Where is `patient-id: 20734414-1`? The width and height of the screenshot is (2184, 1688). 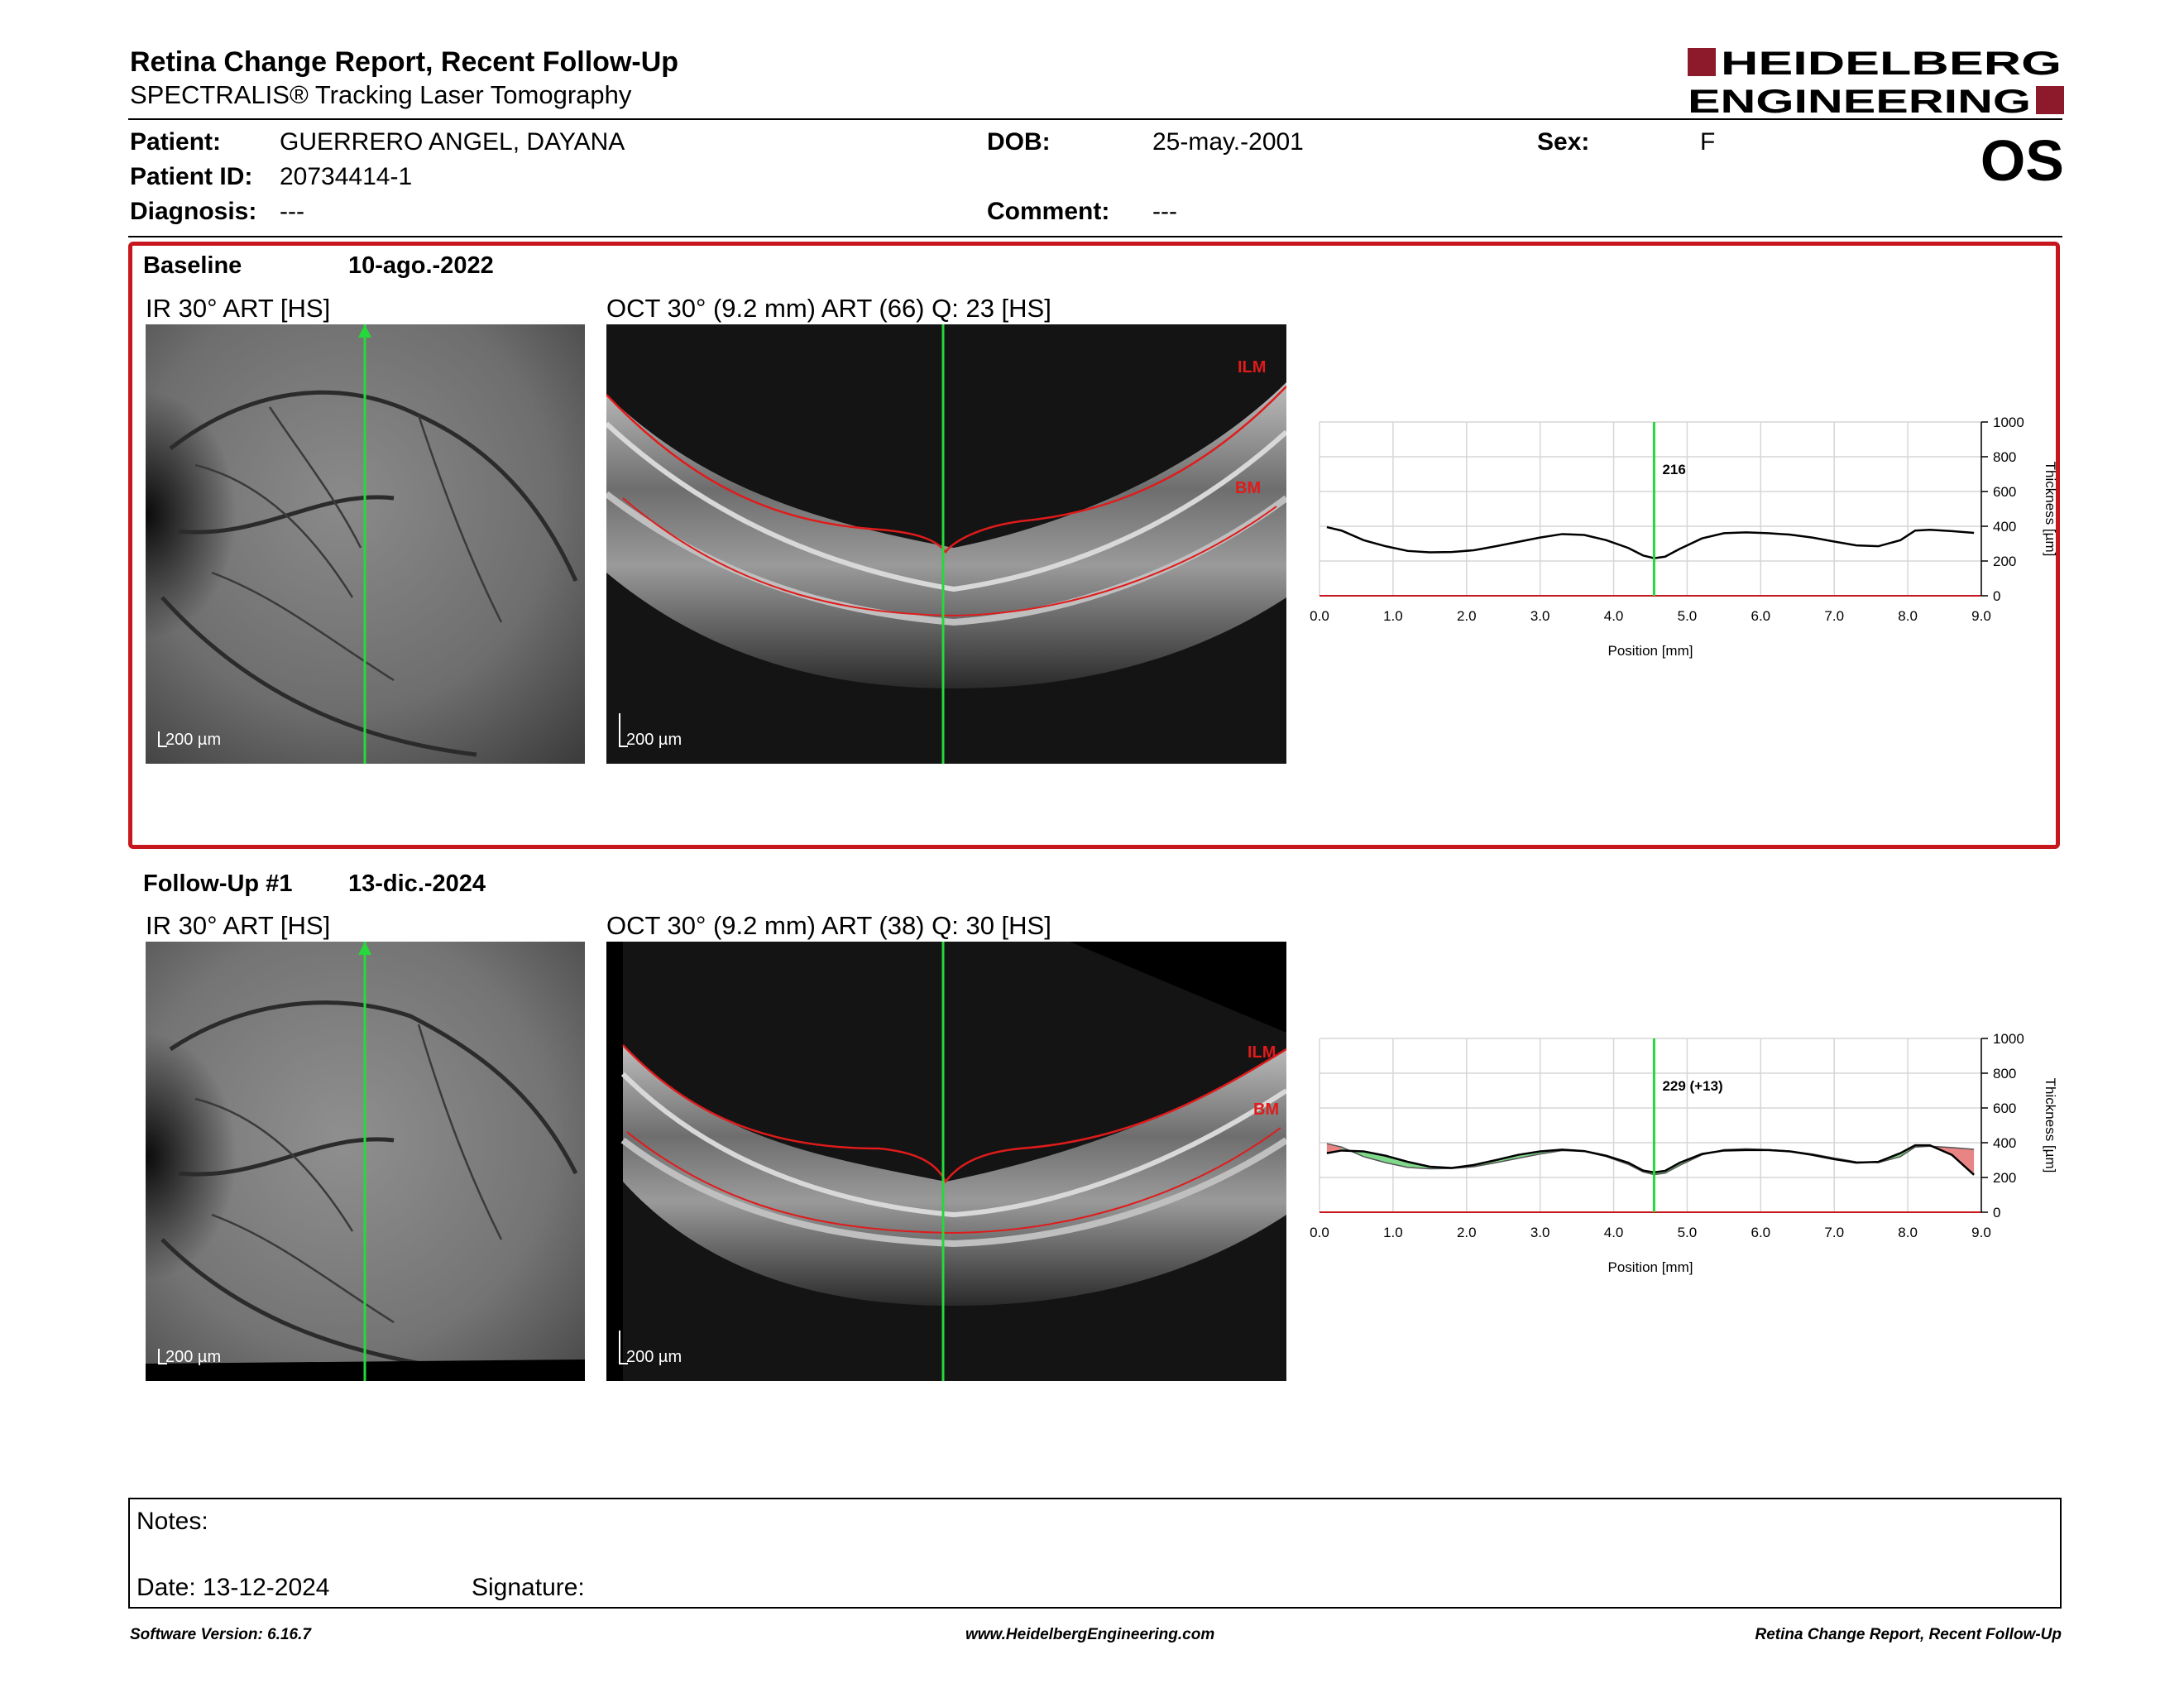
patient-id: 20734414-1 is located at coordinates (346, 176).